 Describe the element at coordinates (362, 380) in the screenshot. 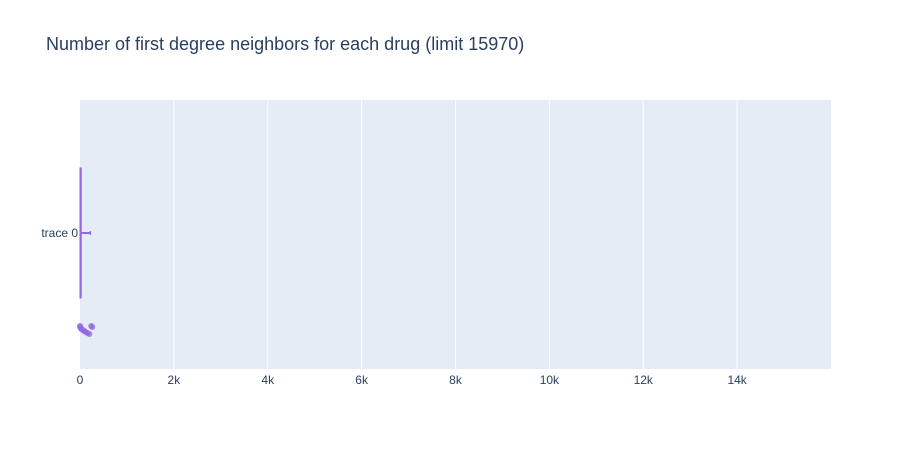

I see `x-tick-label: 6k` at that location.